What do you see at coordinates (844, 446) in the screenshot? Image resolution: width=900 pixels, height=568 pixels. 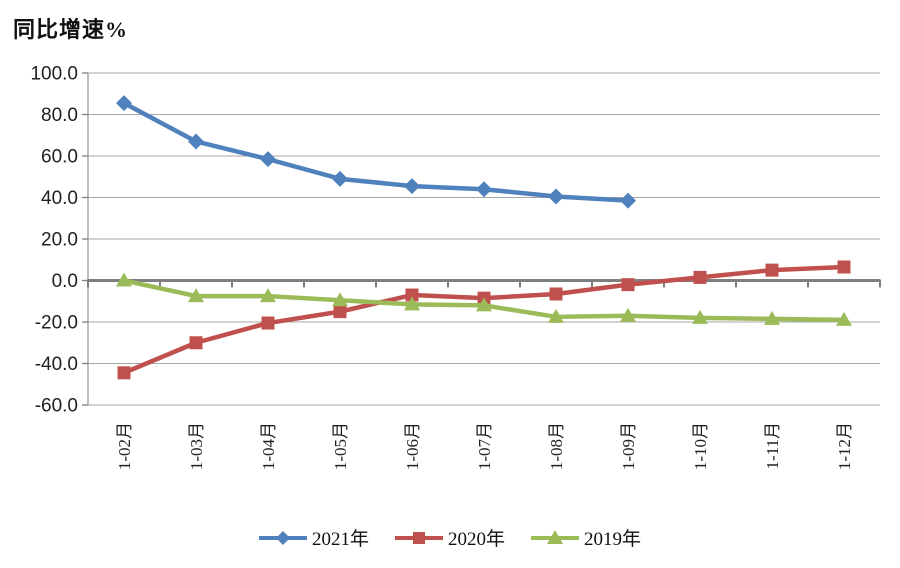 I see `x-tick-label: 1-12月` at bounding box center [844, 446].